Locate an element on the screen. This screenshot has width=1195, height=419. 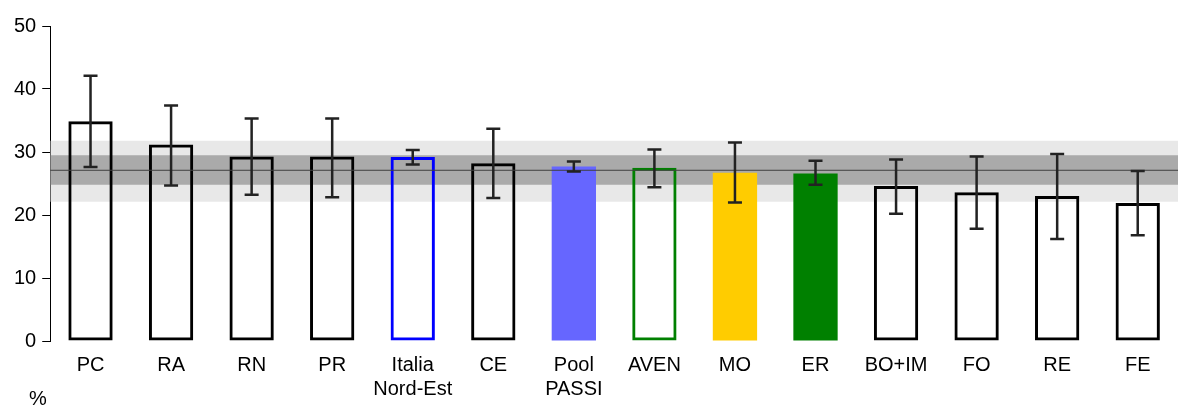
x-tick-label: FE is located at coordinates (1137, 363).